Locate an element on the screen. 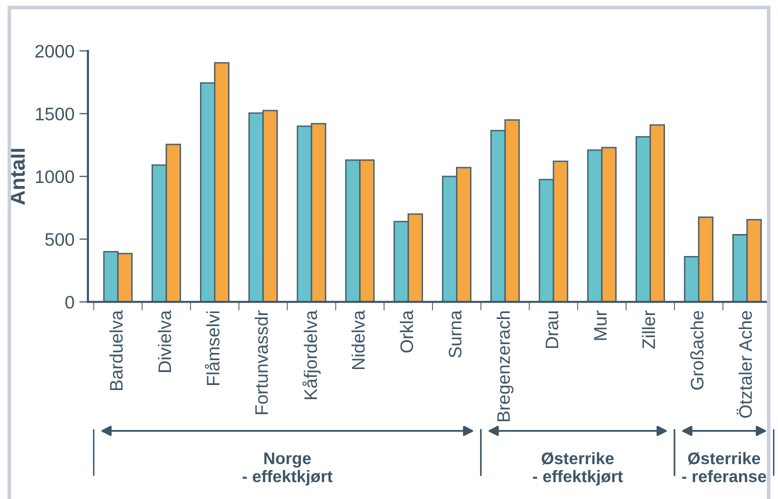 Image resolution: width=778 pixels, height=499 pixels. y-axis-title: Antall is located at coordinates (17, 176).